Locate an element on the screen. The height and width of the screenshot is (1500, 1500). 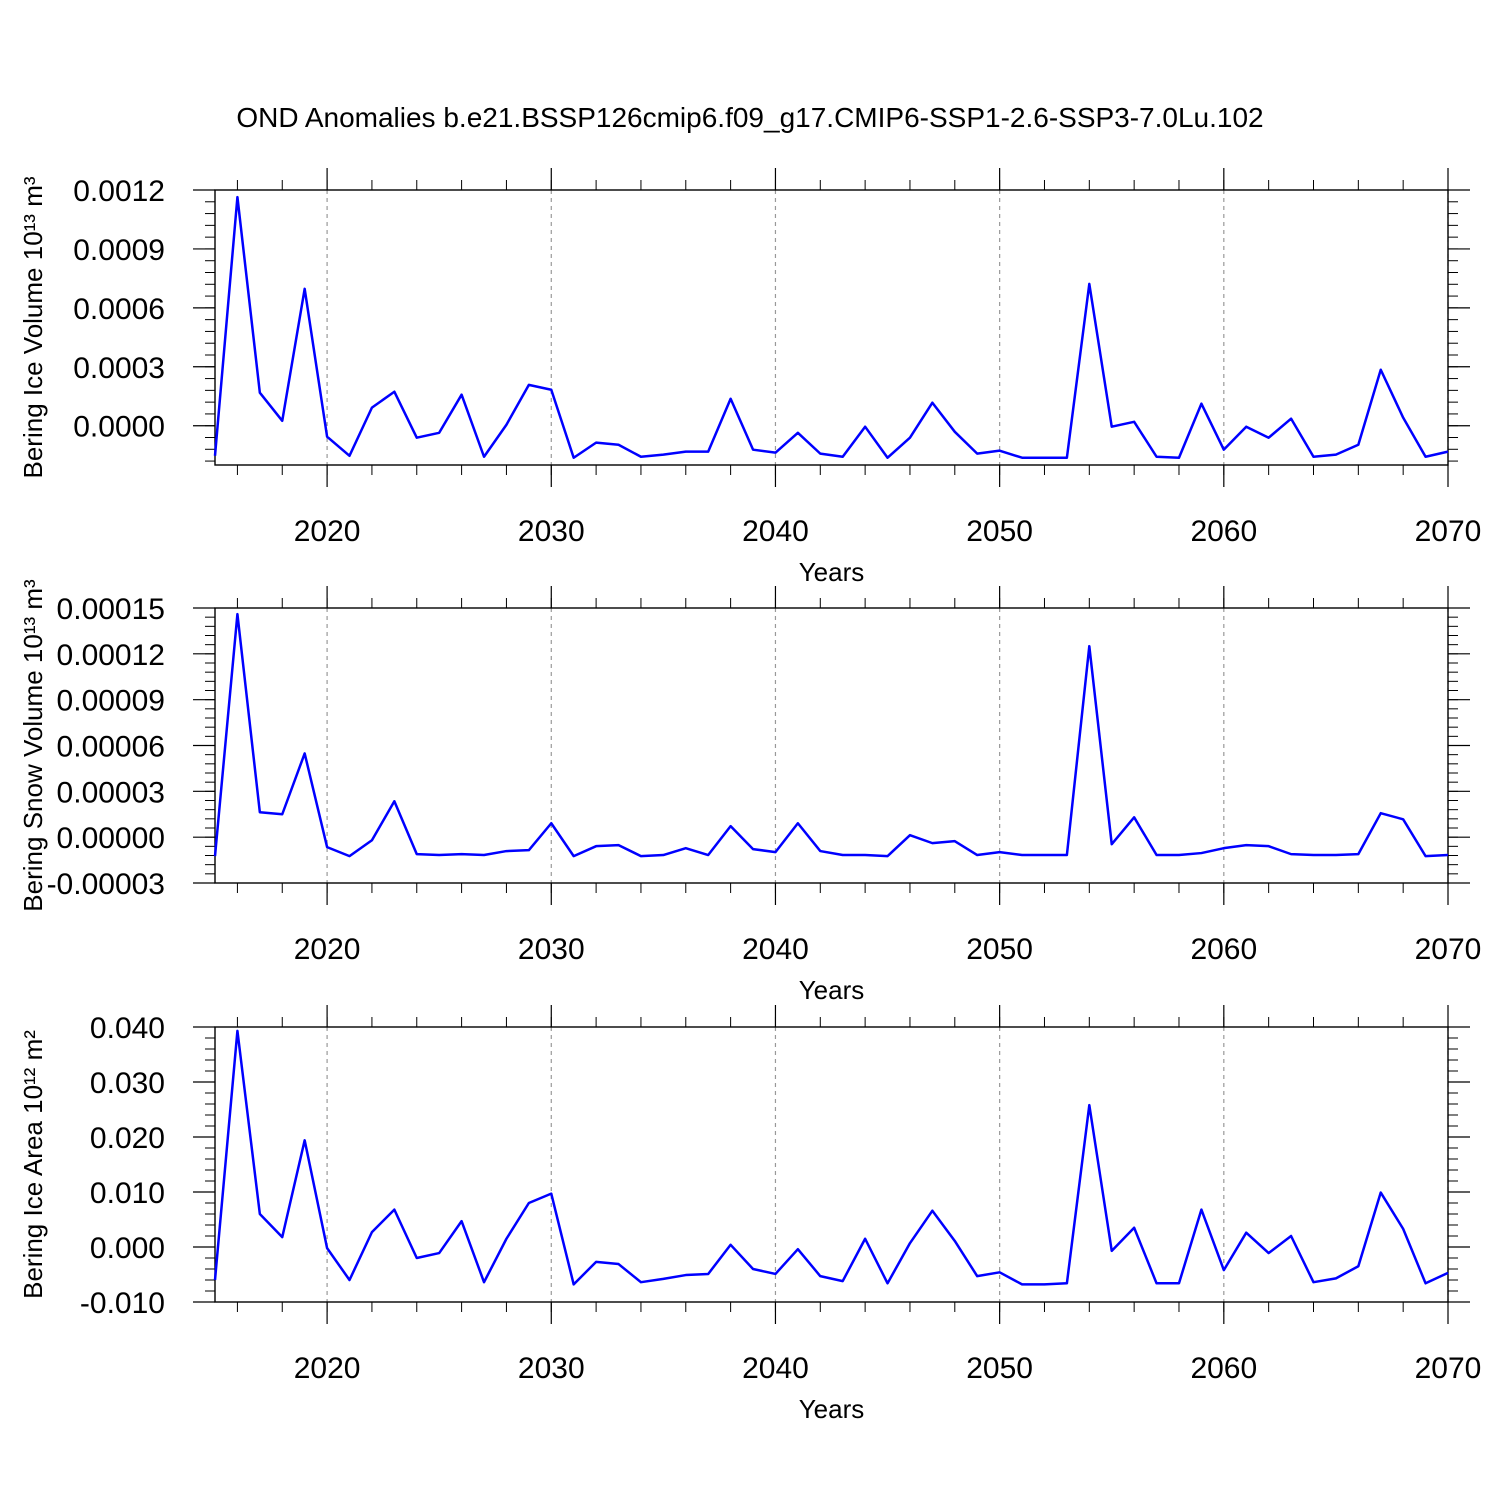
y-tick-label: 0.0009 is located at coordinates (119, 250).